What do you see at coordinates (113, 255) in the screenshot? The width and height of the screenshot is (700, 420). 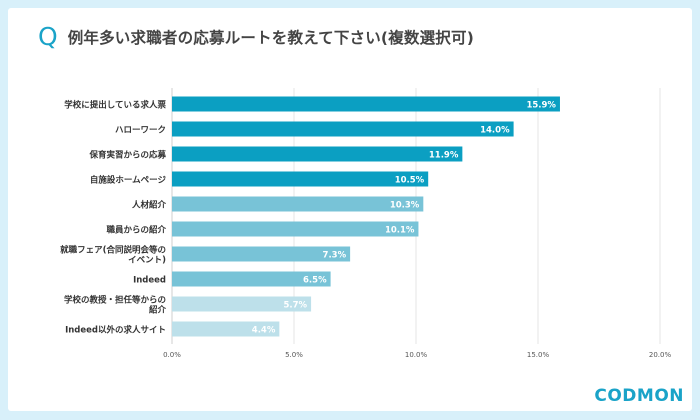 I see `category-label: 就職フェア(合同説明会等のイベント)` at bounding box center [113, 255].